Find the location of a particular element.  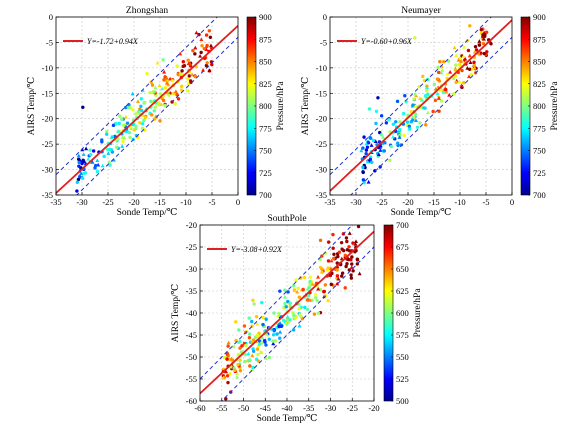

legend-label: Y=-3.08+0.92X is located at coordinates (257, 249).